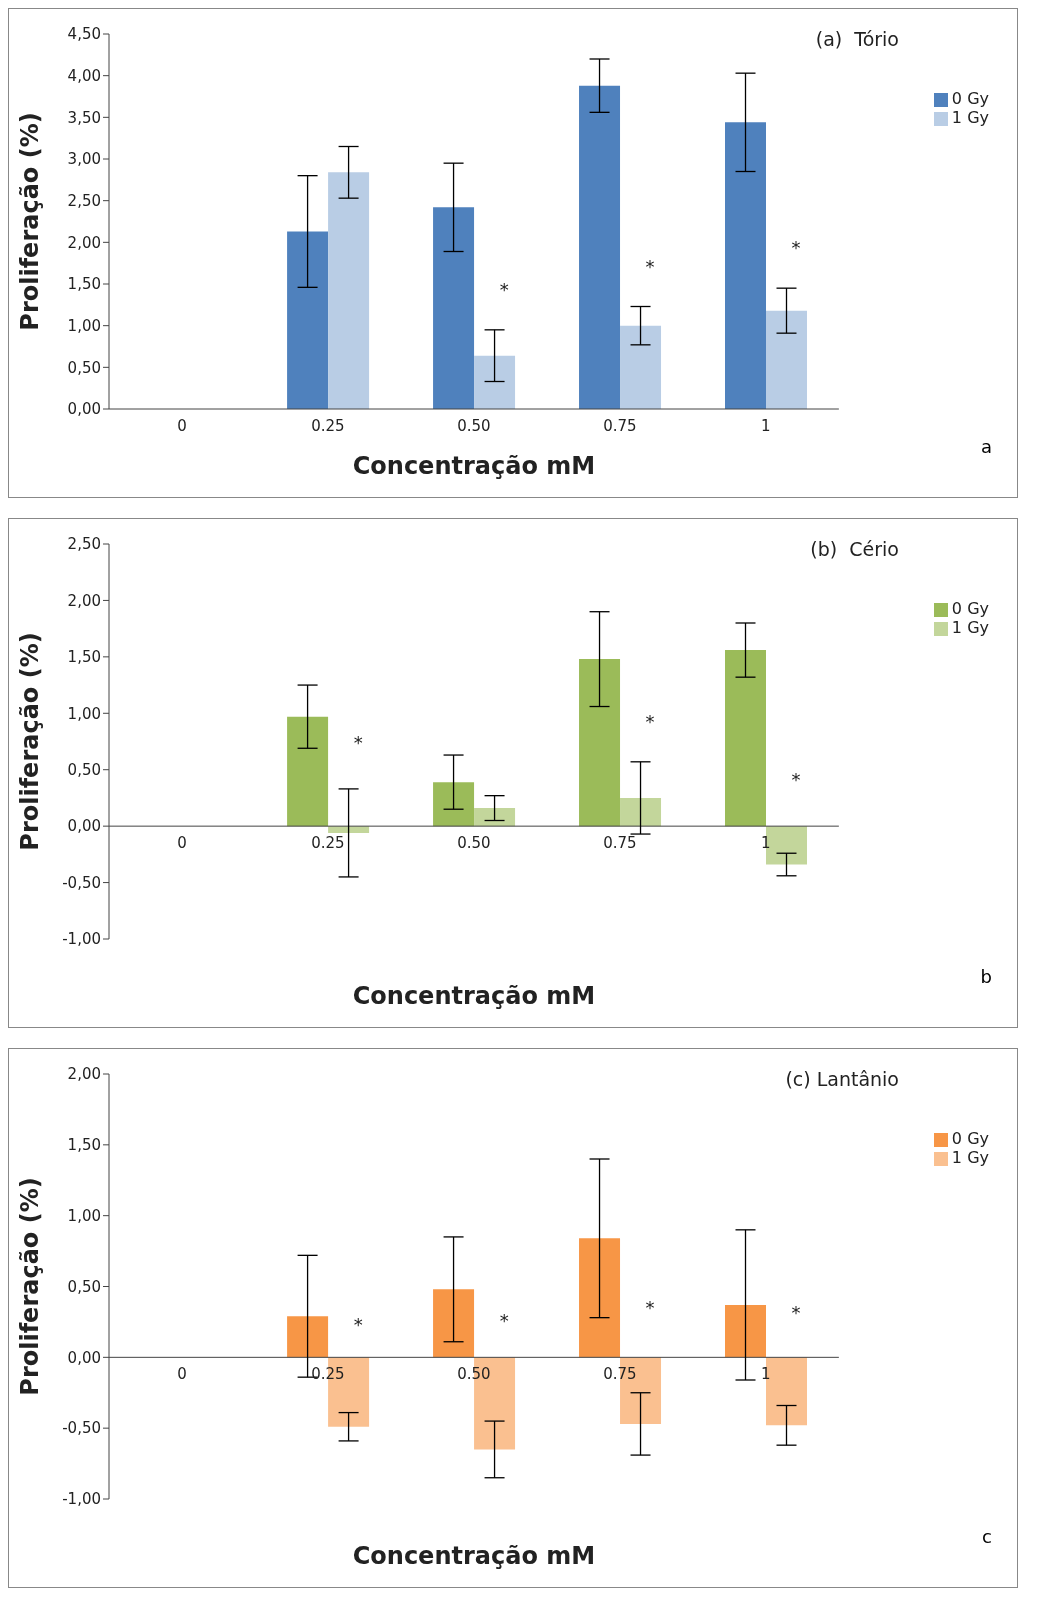 The image size is (1039, 1607). Describe the element at coordinates (857, 39) in the screenshot. I see `chart-title: (a) Tório` at that location.